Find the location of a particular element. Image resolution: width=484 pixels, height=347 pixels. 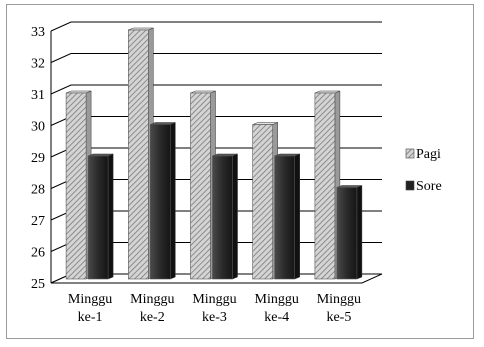

legend-label-pagi: Pagi is located at coordinates (428, 154).